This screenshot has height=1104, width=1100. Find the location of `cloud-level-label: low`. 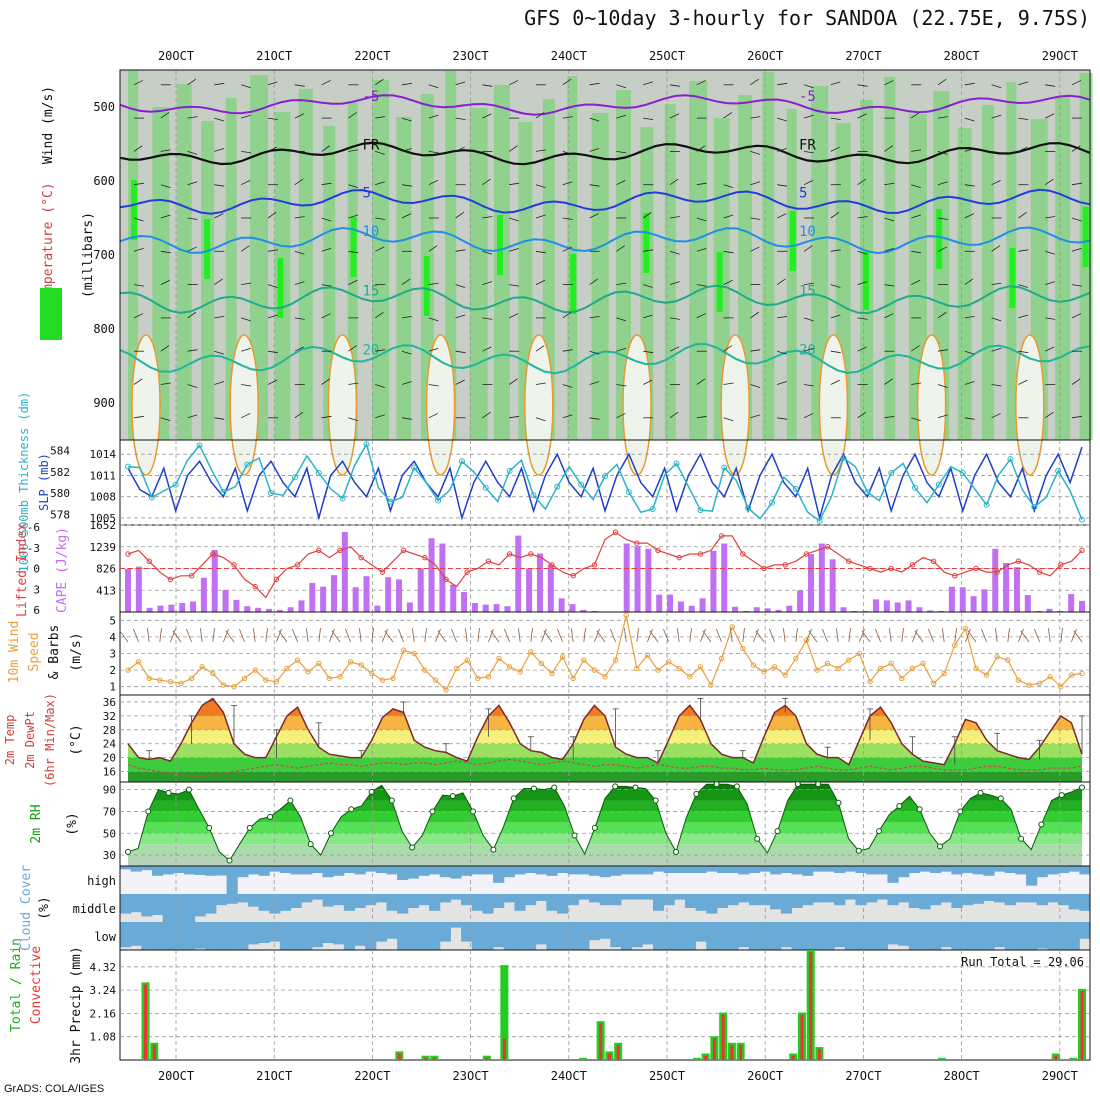

cloud-level-label: low is located at coordinates (105, 937).